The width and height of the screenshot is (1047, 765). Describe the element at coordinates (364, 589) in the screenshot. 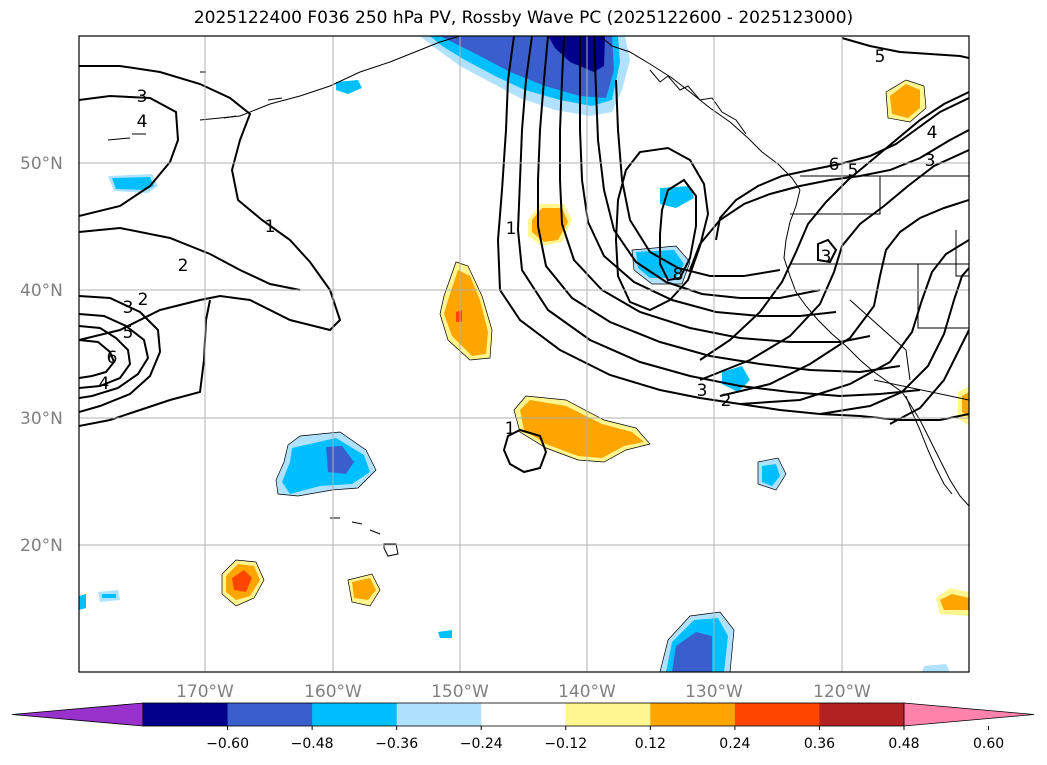

I see `positive-anomaly-west-2-core` at that location.